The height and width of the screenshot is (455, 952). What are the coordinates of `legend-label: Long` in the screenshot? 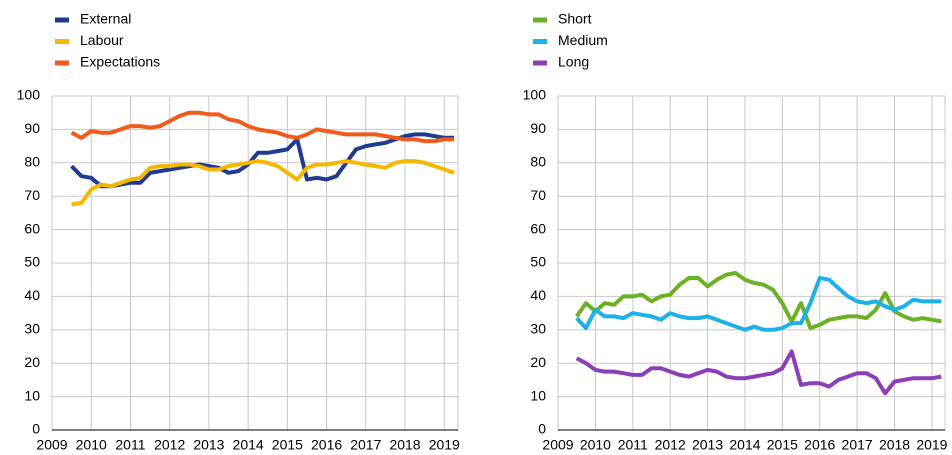 It's located at (573, 62).